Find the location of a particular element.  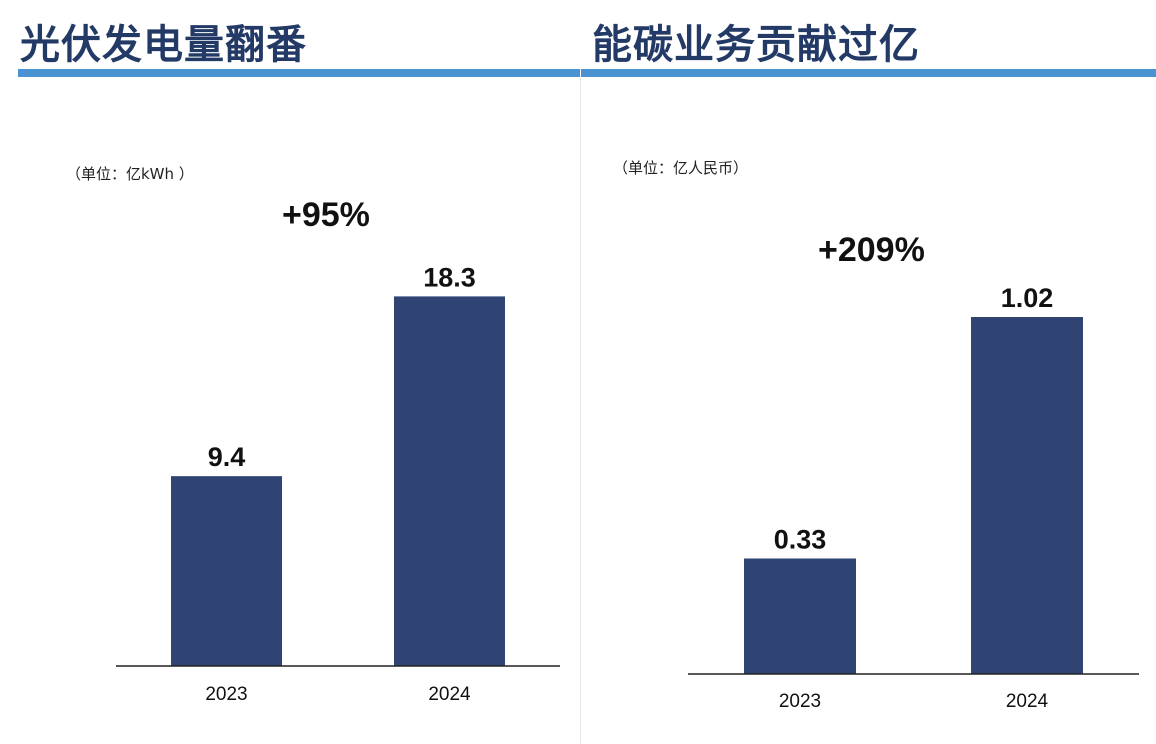

unit-label: （单位：亿kWh ） is located at coordinates (130, 174).